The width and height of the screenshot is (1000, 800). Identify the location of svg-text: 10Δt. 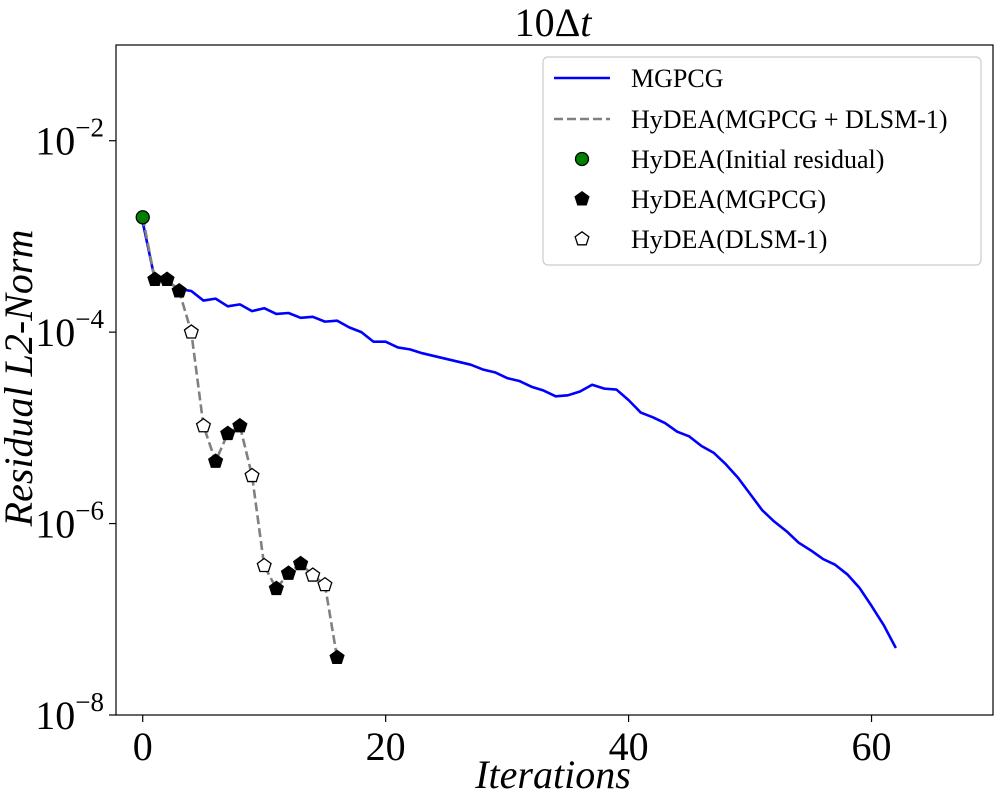
(554, 22).